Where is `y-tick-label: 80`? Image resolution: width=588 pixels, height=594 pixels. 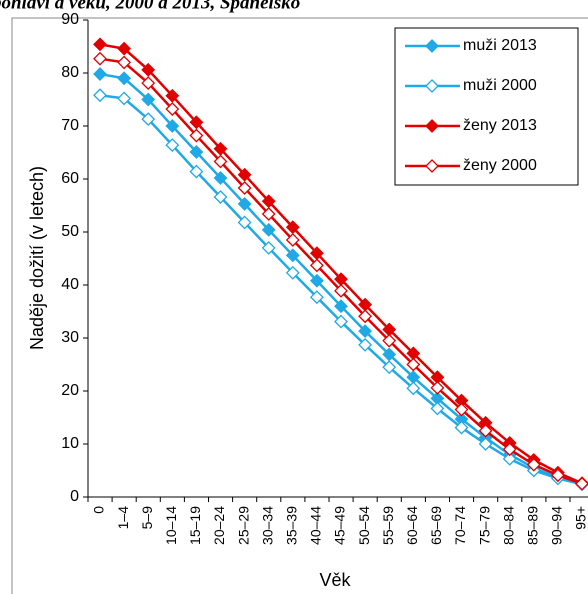 y-tick-label: 80 is located at coordinates (70, 72).